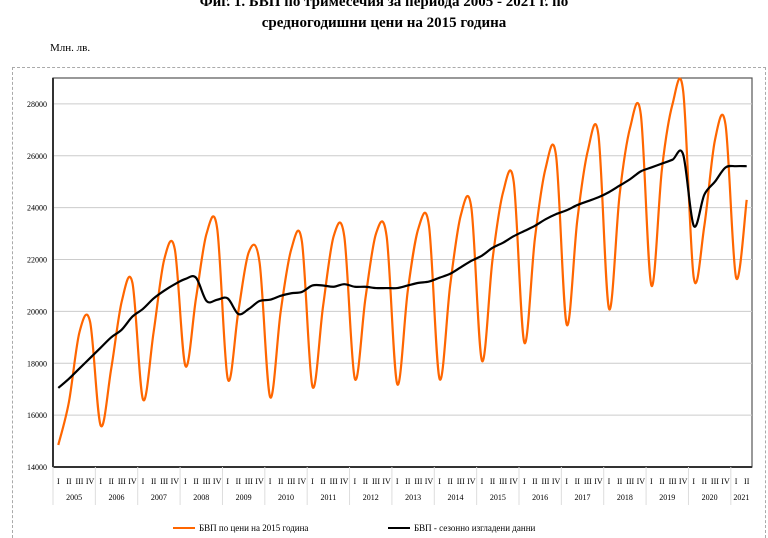 The image size is (768, 538). Describe the element at coordinates (201, 497) in the screenshot. I see `x-tick-year: 2008` at that location.